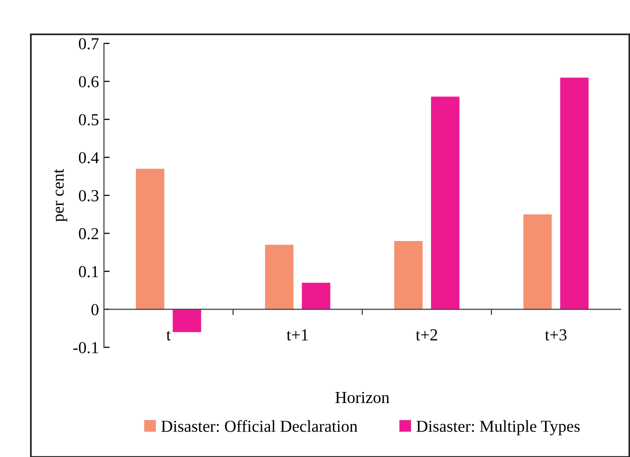 The width and height of the screenshot is (630, 457). Describe the element at coordinates (88, 44) in the screenshot. I see `y-tick-label: 0.7` at that location.